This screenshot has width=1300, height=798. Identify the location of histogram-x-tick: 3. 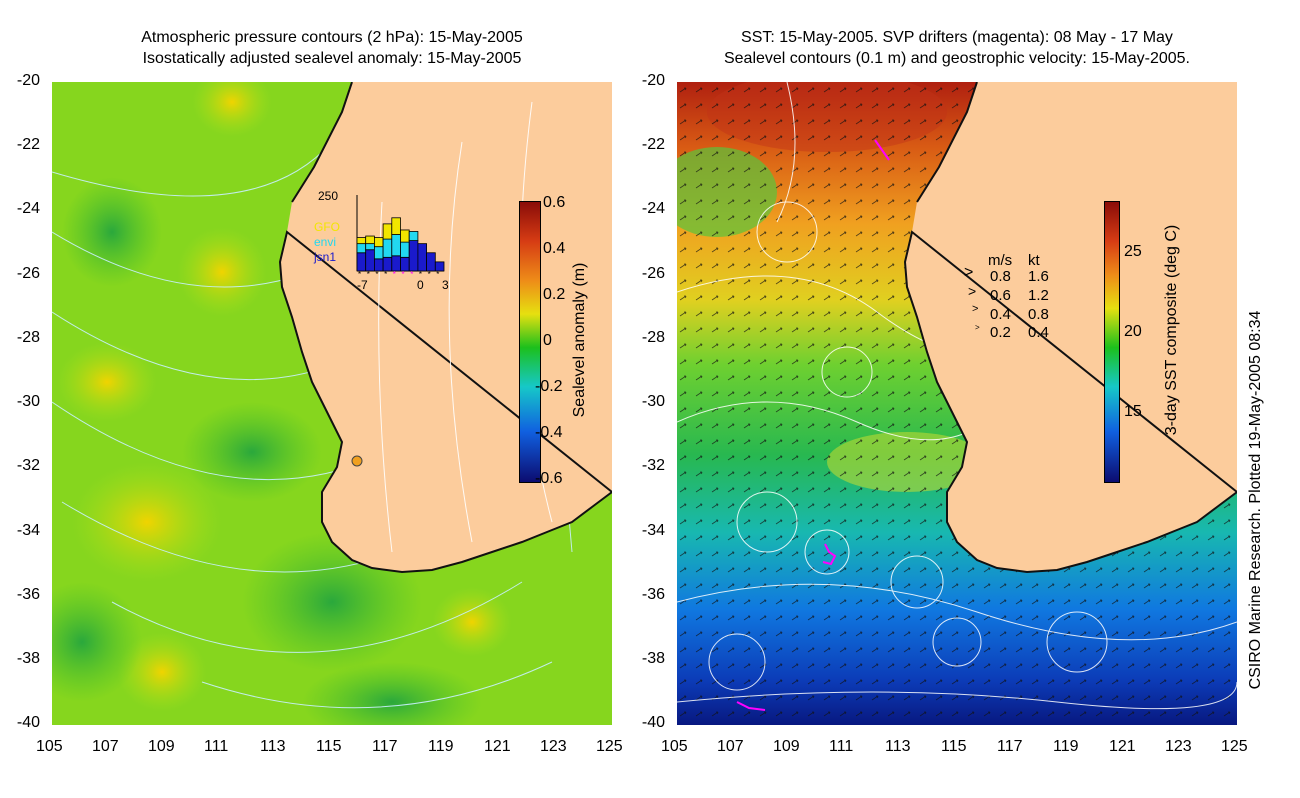
(445, 285).